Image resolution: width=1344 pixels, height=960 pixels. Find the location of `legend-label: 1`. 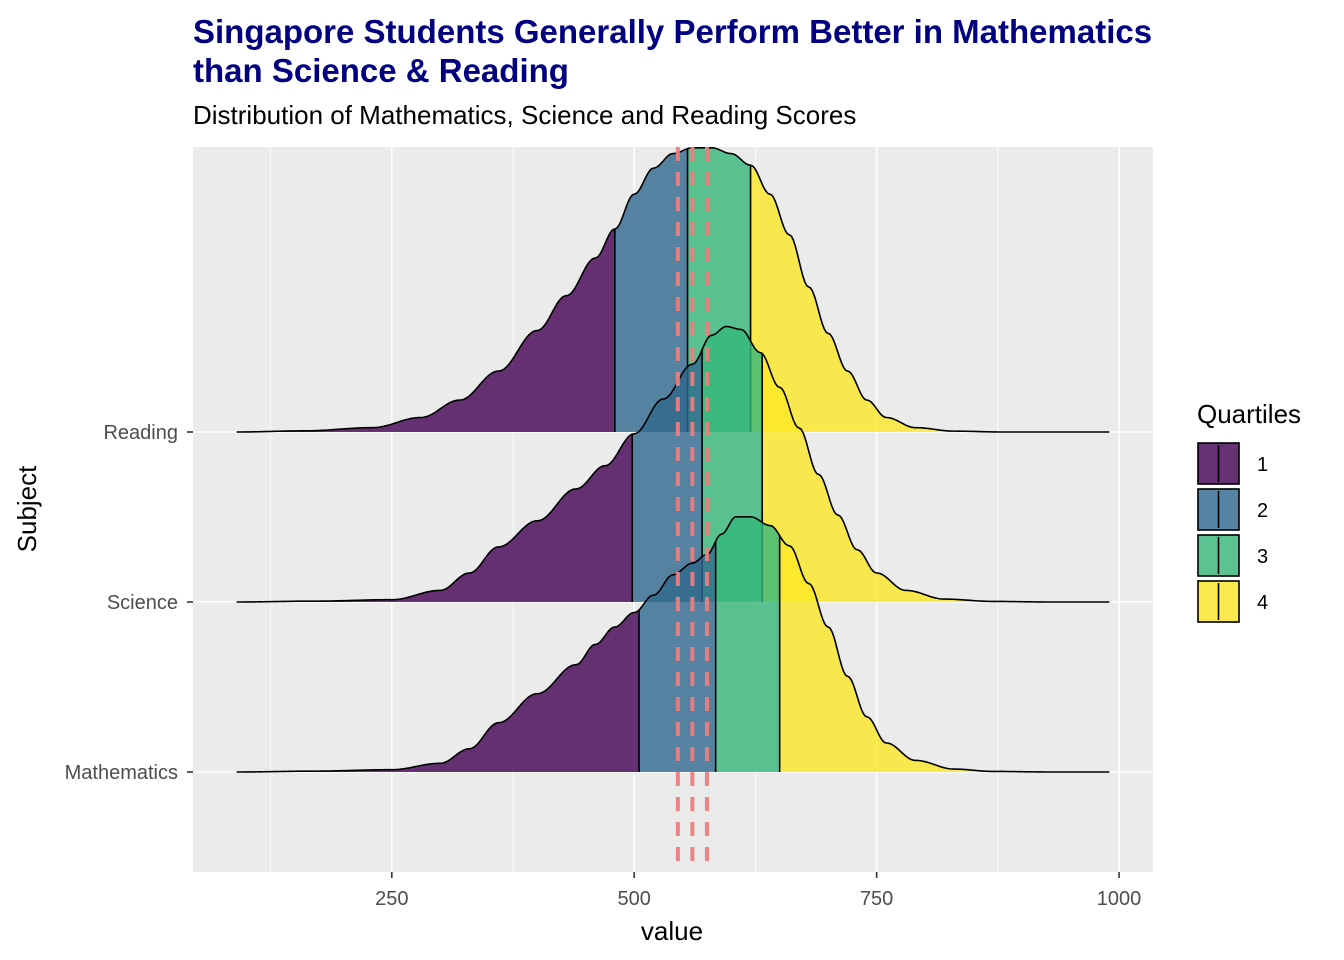

legend-label: 1 is located at coordinates (1262, 465).